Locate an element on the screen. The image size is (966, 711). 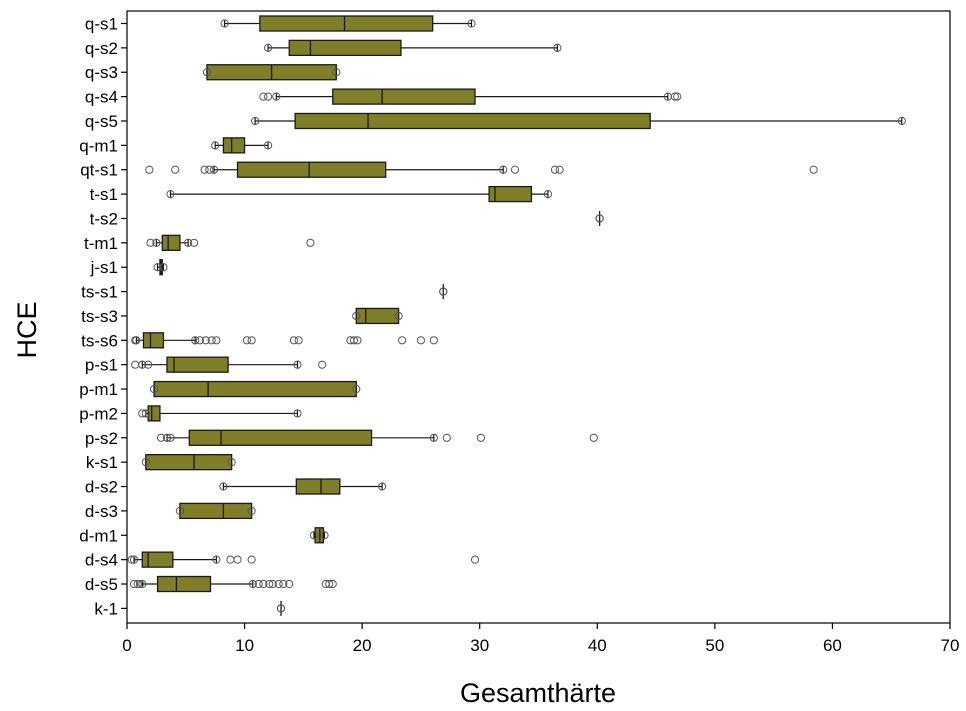
y-tick-label: j-s1 is located at coordinates (104, 267).